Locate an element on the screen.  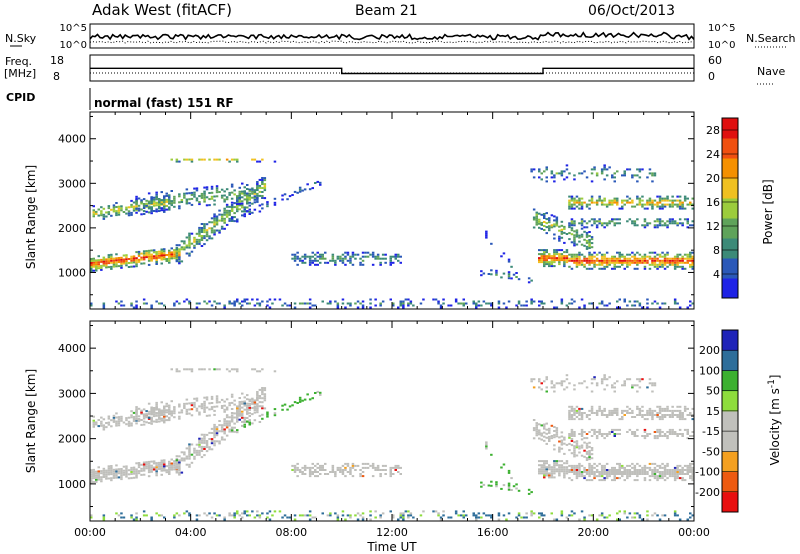
velocity-colorbar-tick-label: -100 is located at coordinates (707, 472).